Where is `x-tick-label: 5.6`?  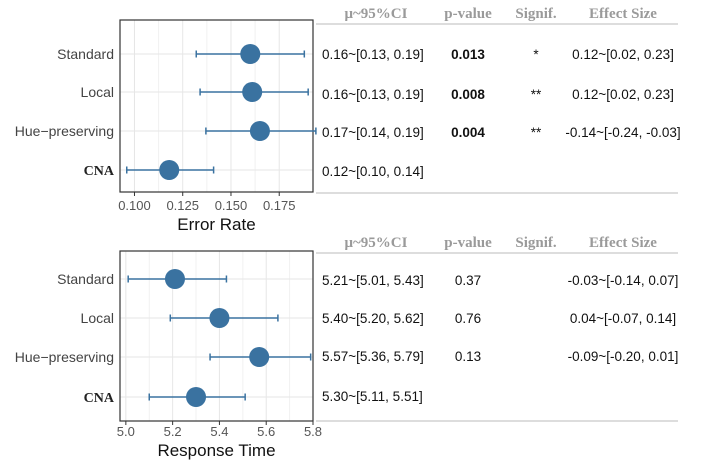 x-tick-label: 5.6 is located at coordinates (266, 431).